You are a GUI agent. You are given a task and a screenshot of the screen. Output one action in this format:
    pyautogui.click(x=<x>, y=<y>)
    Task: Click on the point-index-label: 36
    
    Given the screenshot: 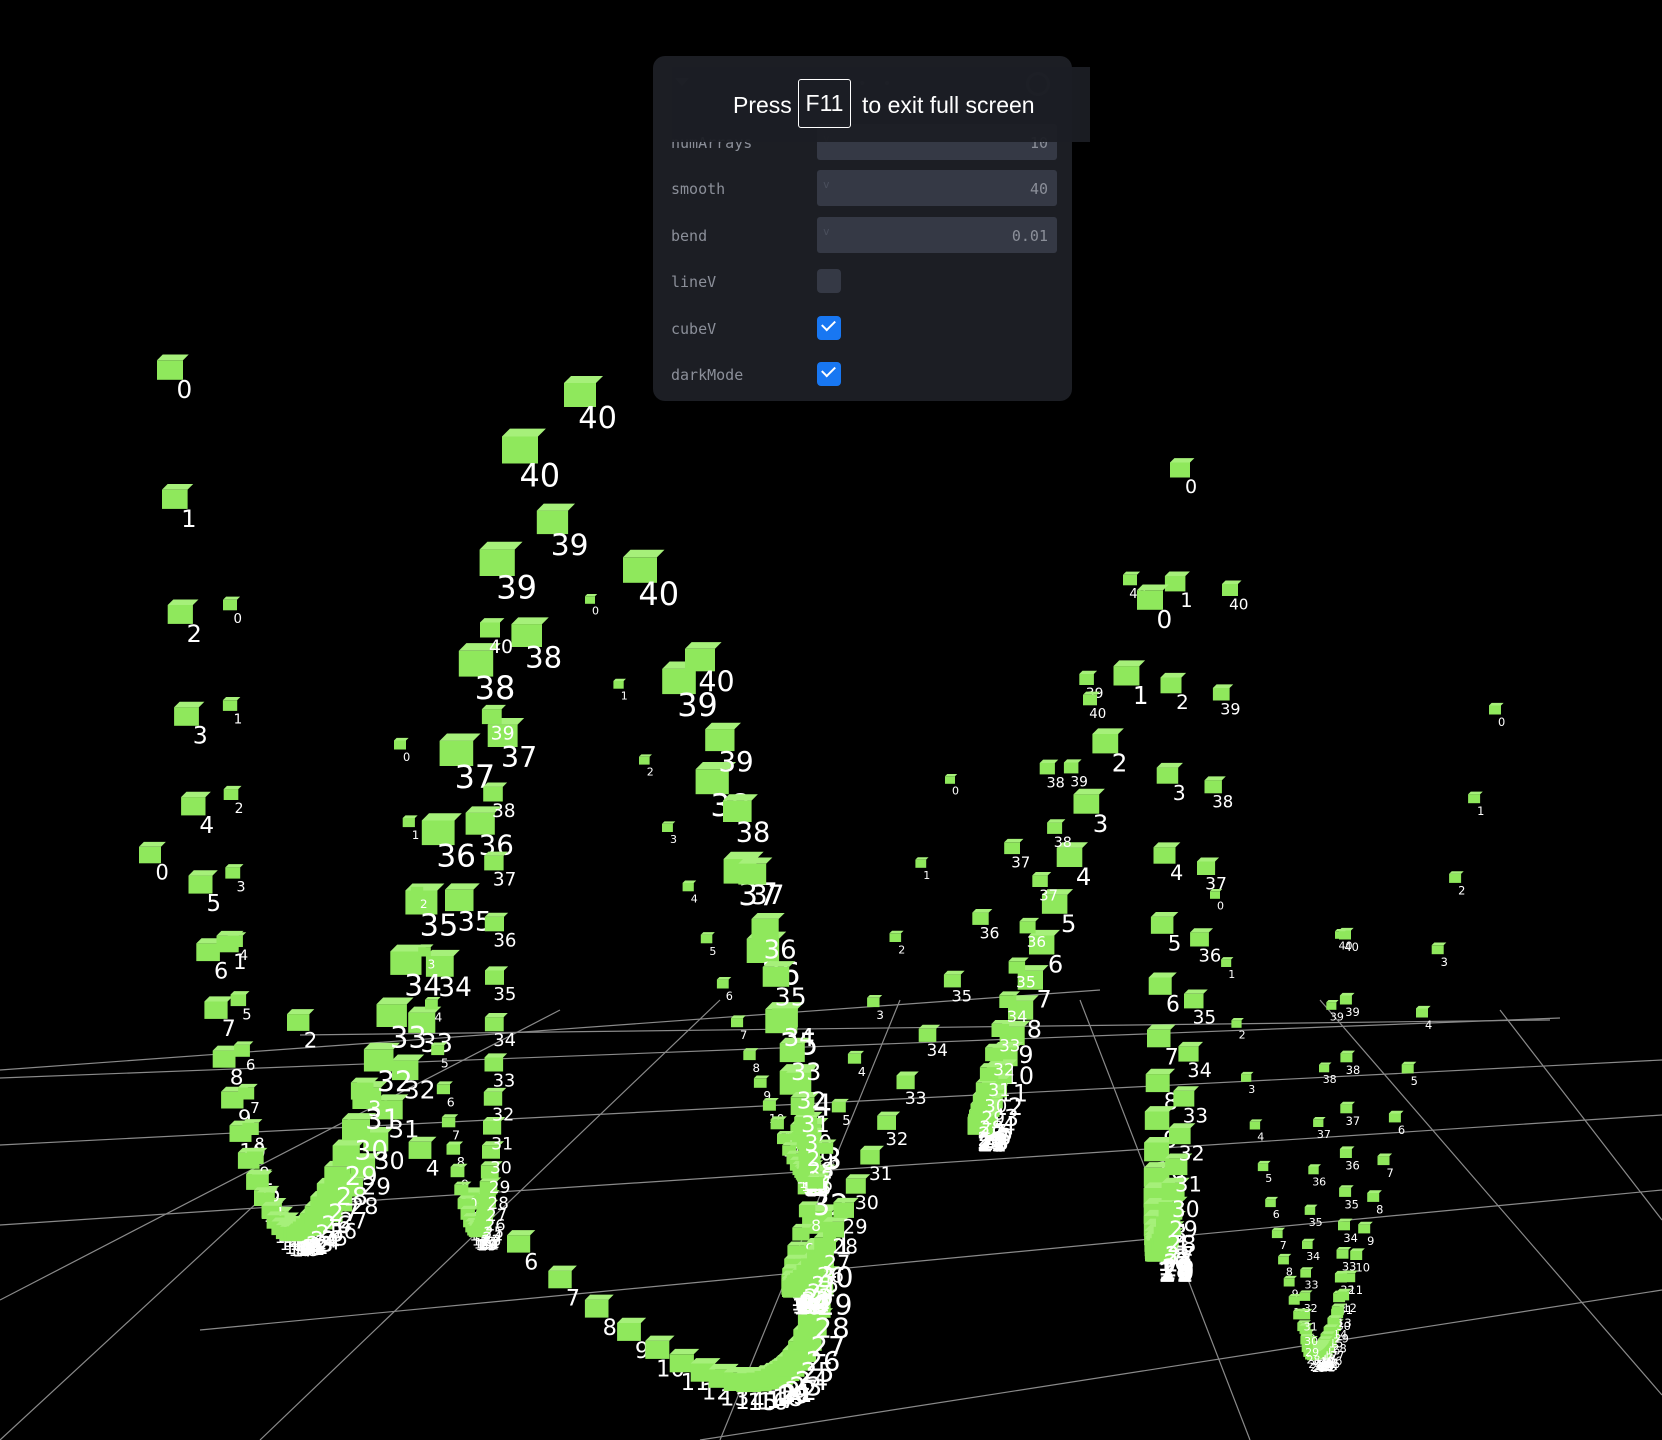 What is the action you would take?
    pyautogui.click(x=1036, y=942)
    